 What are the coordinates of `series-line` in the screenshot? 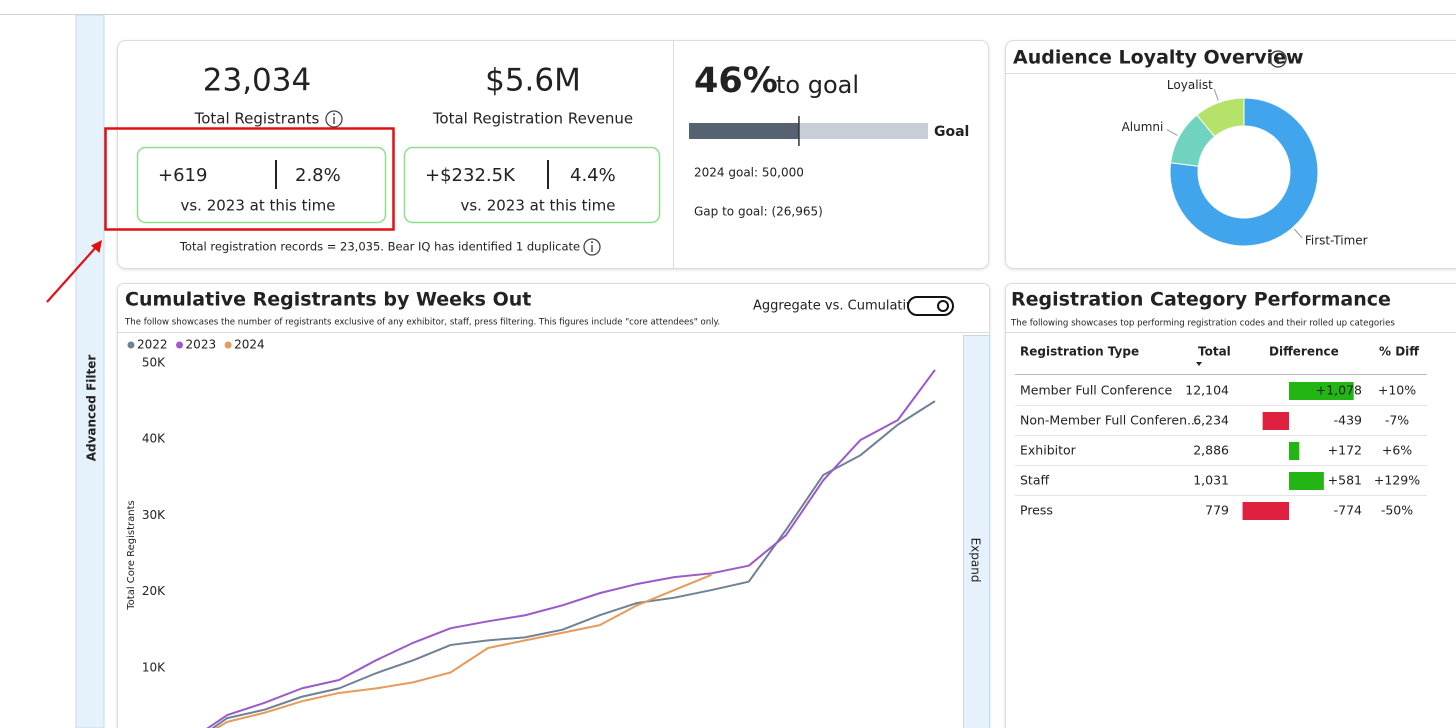 It's located at (463, 650).